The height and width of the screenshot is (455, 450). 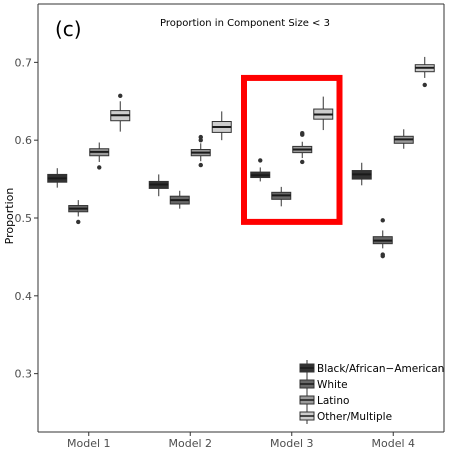 What do you see at coordinates (332, 385) in the screenshot?
I see `legend-label: White` at bounding box center [332, 385].